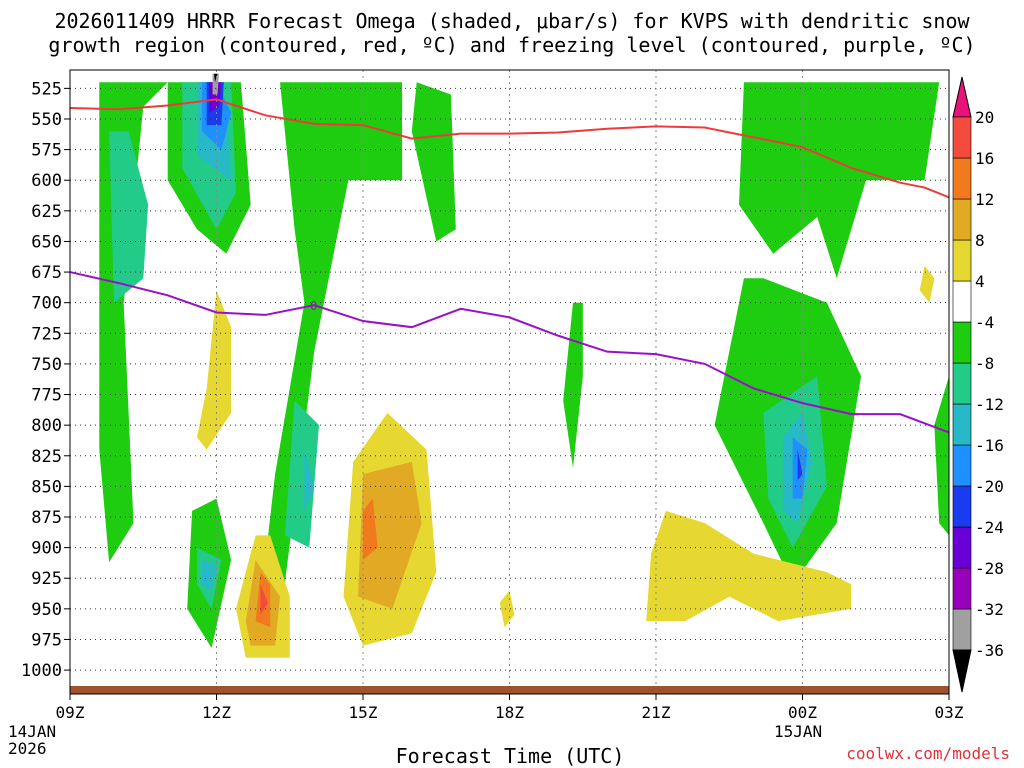 The height and width of the screenshot is (768, 1024). I want to click on x-tick-label: 09Z, so click(70, 712).